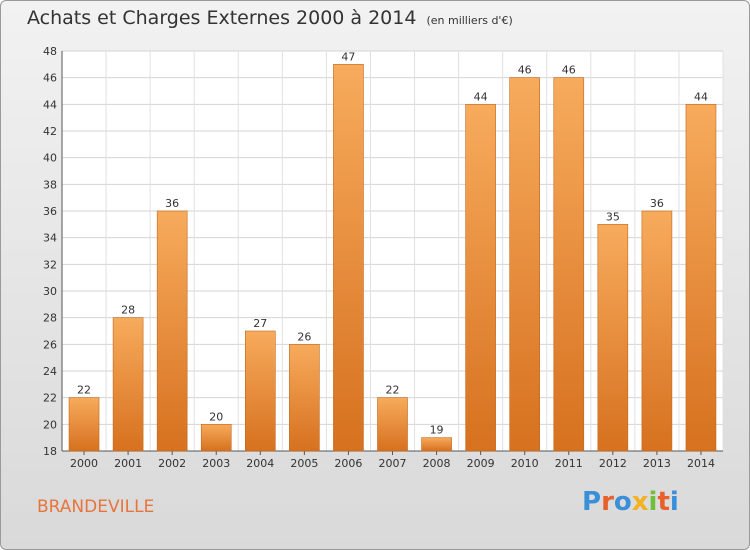 The height and width of the screenshot is (550, 750). What do you see at coordinates (304, 336) in the screenshot?
I see `value-label-2005: 26` at bounding box center [304, 336].